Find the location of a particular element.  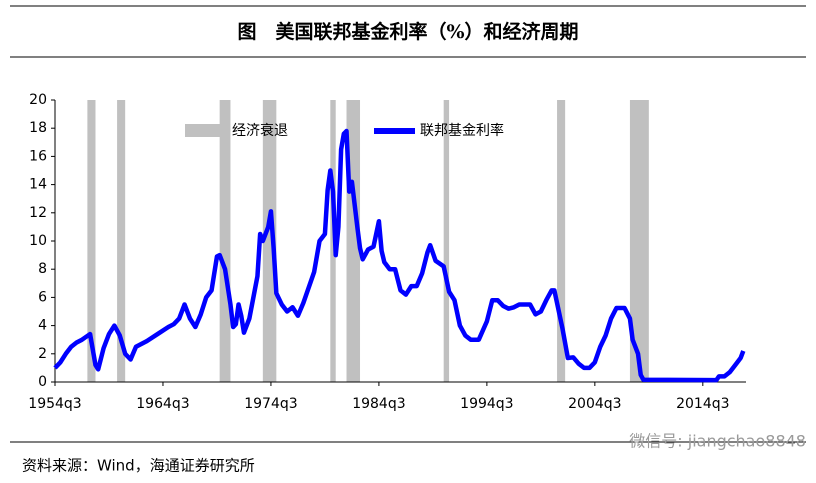

y-tick-label: 0 is located at coordinates (42, 382).